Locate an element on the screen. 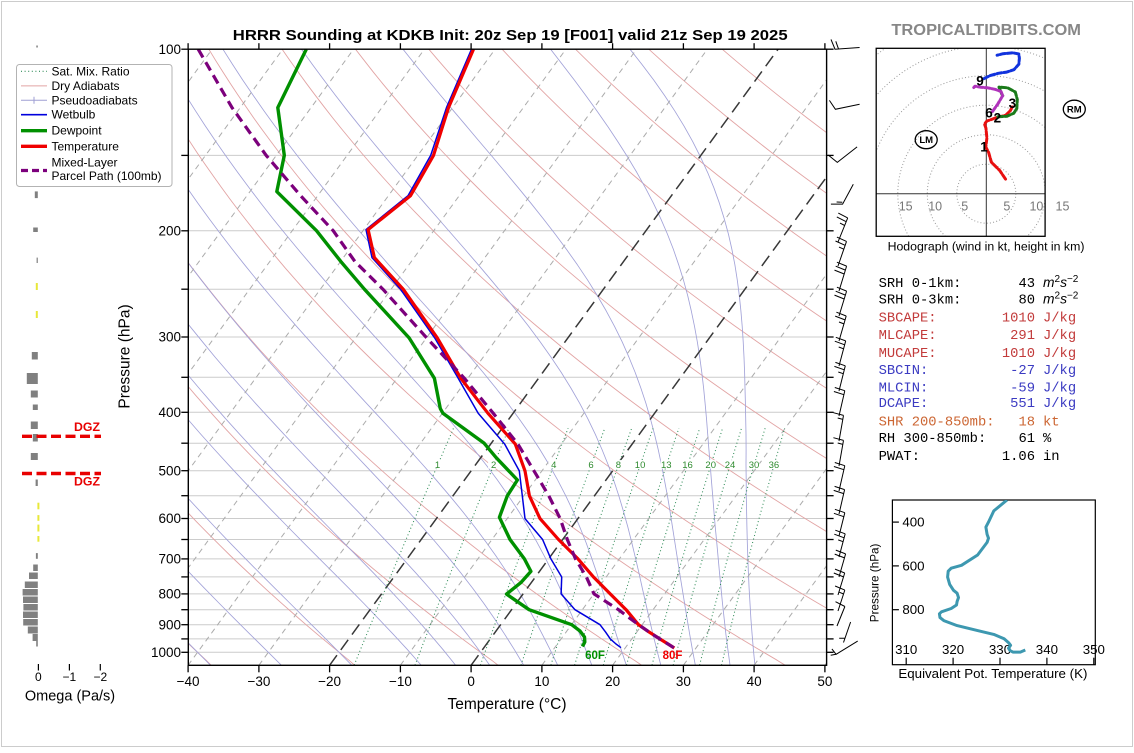  svg-text: 18 is located at coordinates (1026, 423).